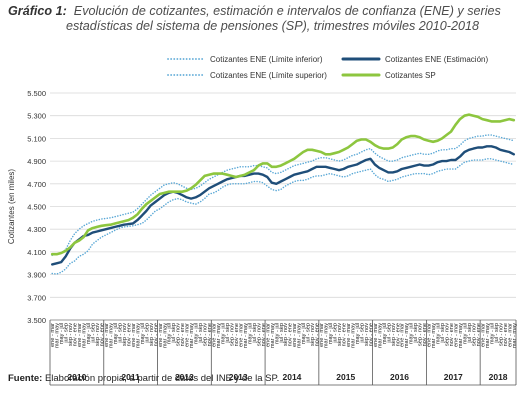 This screenshot has height=414, width=531. What do you see at coordinates (238, 377) in the screenshot?
I see `year-label: 2013` at bounding box center [238, 377].